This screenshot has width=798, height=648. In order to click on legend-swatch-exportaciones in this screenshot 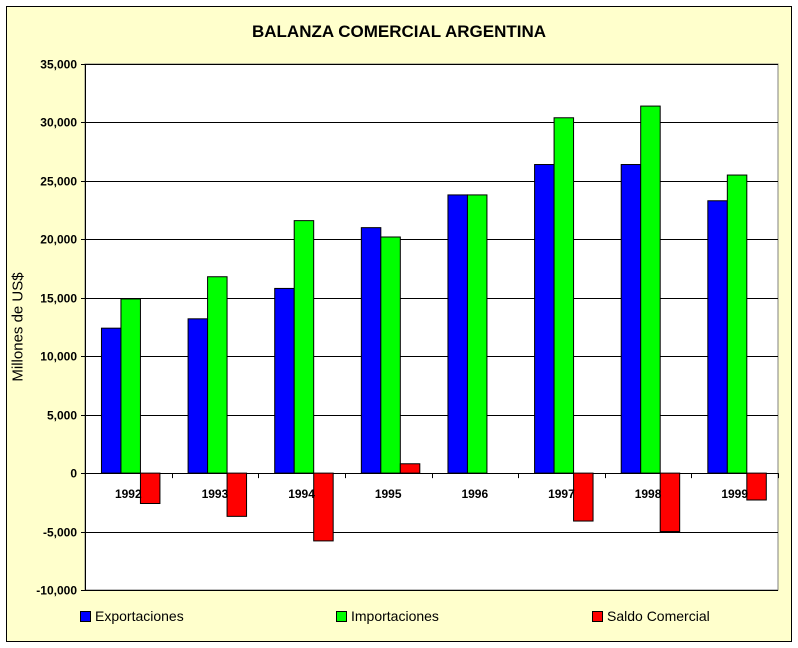, I will do `click(85, 616)`.